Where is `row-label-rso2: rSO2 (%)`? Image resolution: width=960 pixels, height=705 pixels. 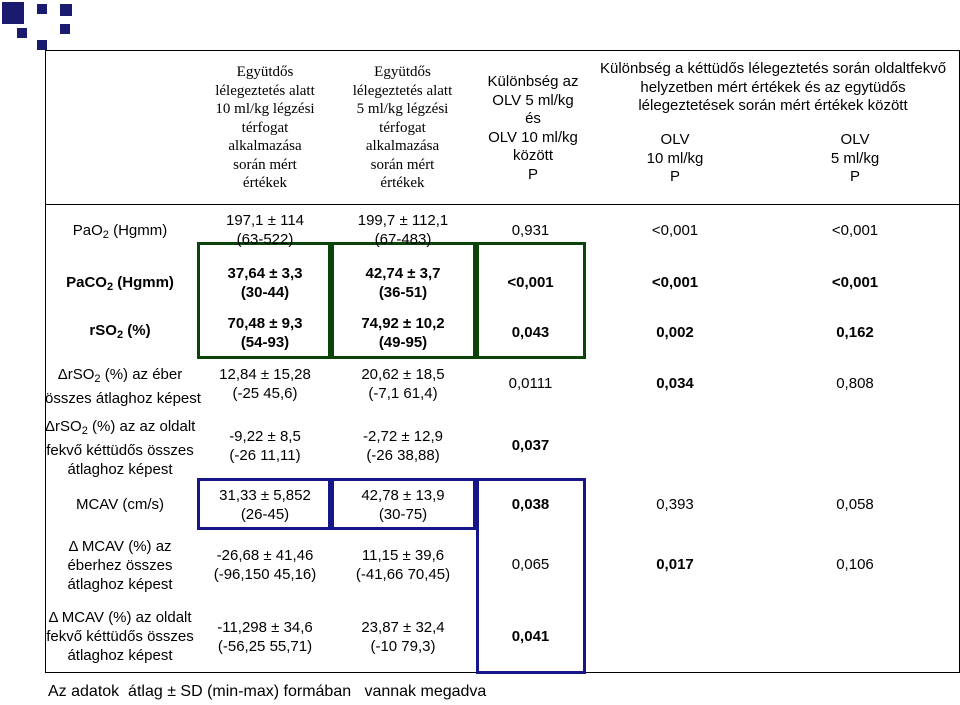 row-label-rso2: rSO2 (%) is located at coordinates (120, 331).